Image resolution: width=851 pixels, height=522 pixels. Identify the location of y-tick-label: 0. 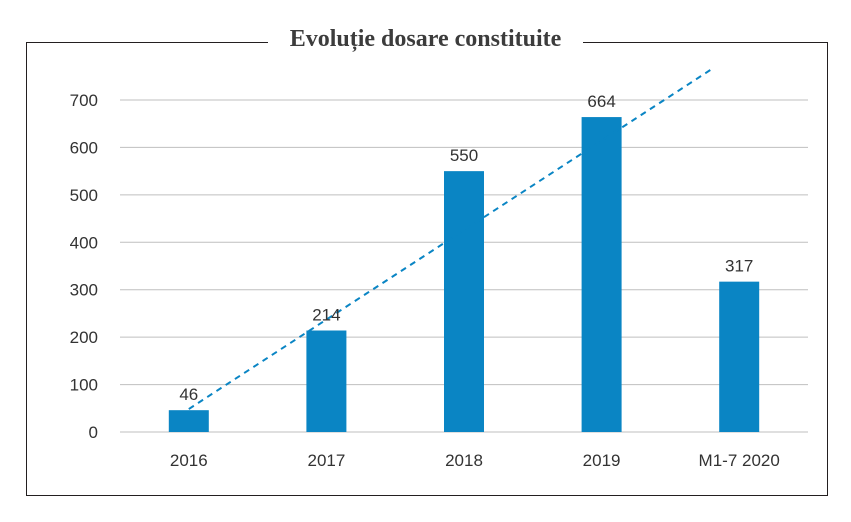
(93, 432).